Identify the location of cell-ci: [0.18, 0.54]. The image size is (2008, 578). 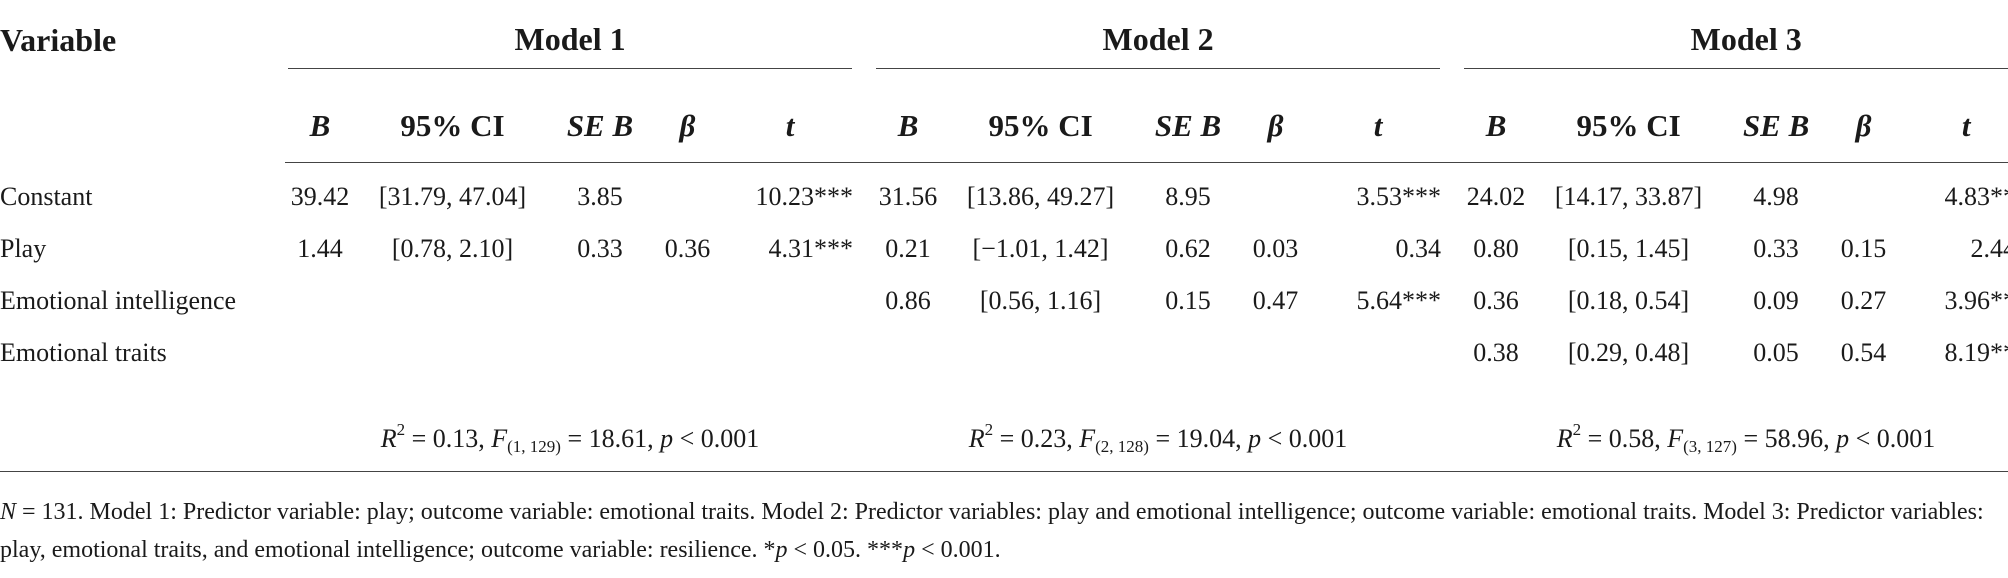
(1628, 300).